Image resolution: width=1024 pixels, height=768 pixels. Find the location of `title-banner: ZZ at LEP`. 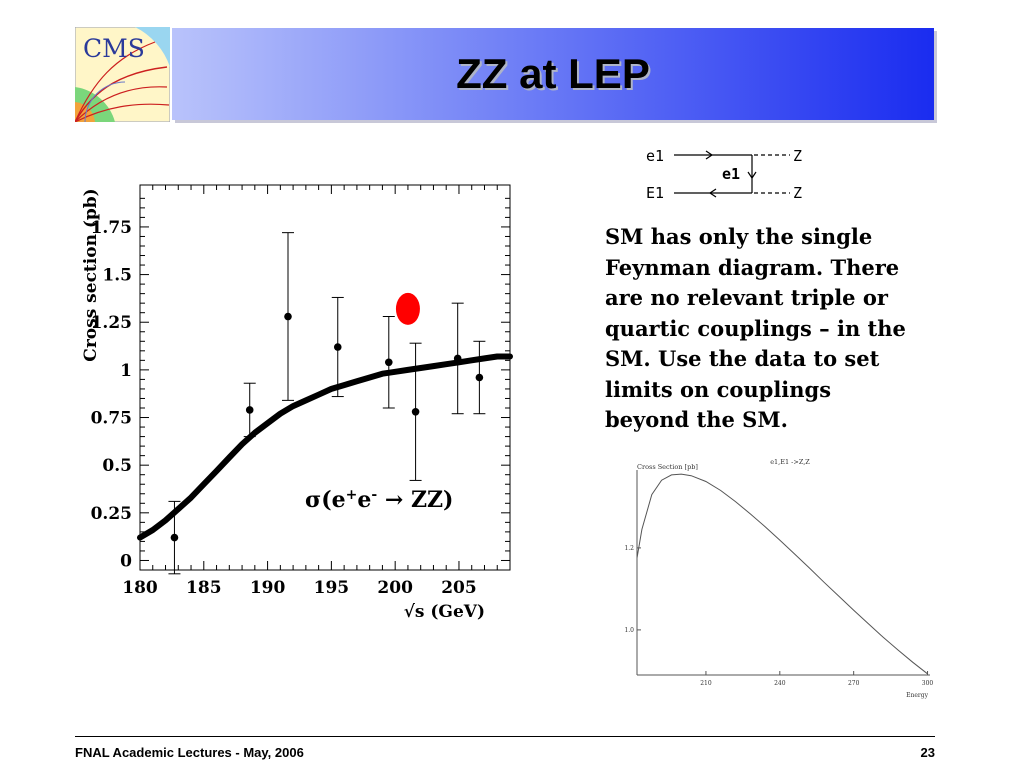

title-banner: ZZ at LEP is located at coordinates (553, 74).